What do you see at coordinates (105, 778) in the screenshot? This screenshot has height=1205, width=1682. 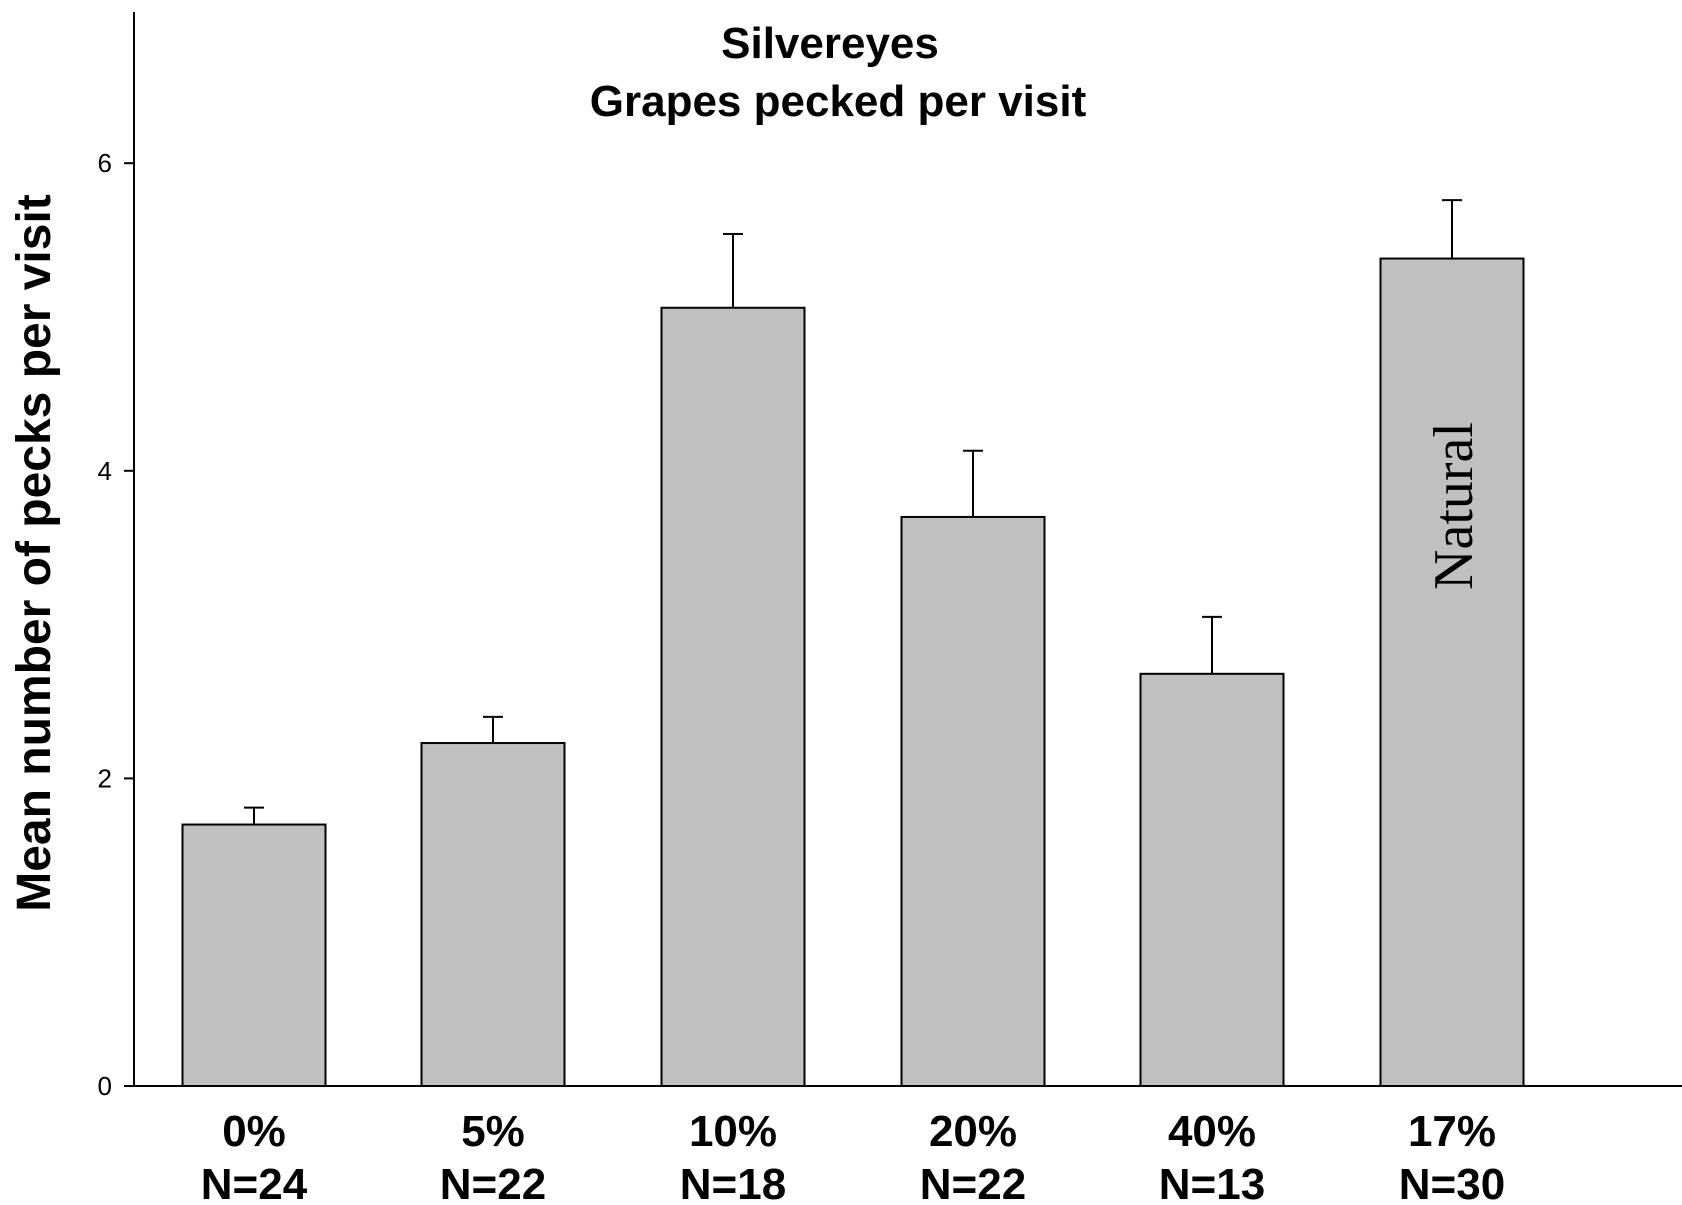 I see `y-tick-label: 2` at bounding box center [105, 778].